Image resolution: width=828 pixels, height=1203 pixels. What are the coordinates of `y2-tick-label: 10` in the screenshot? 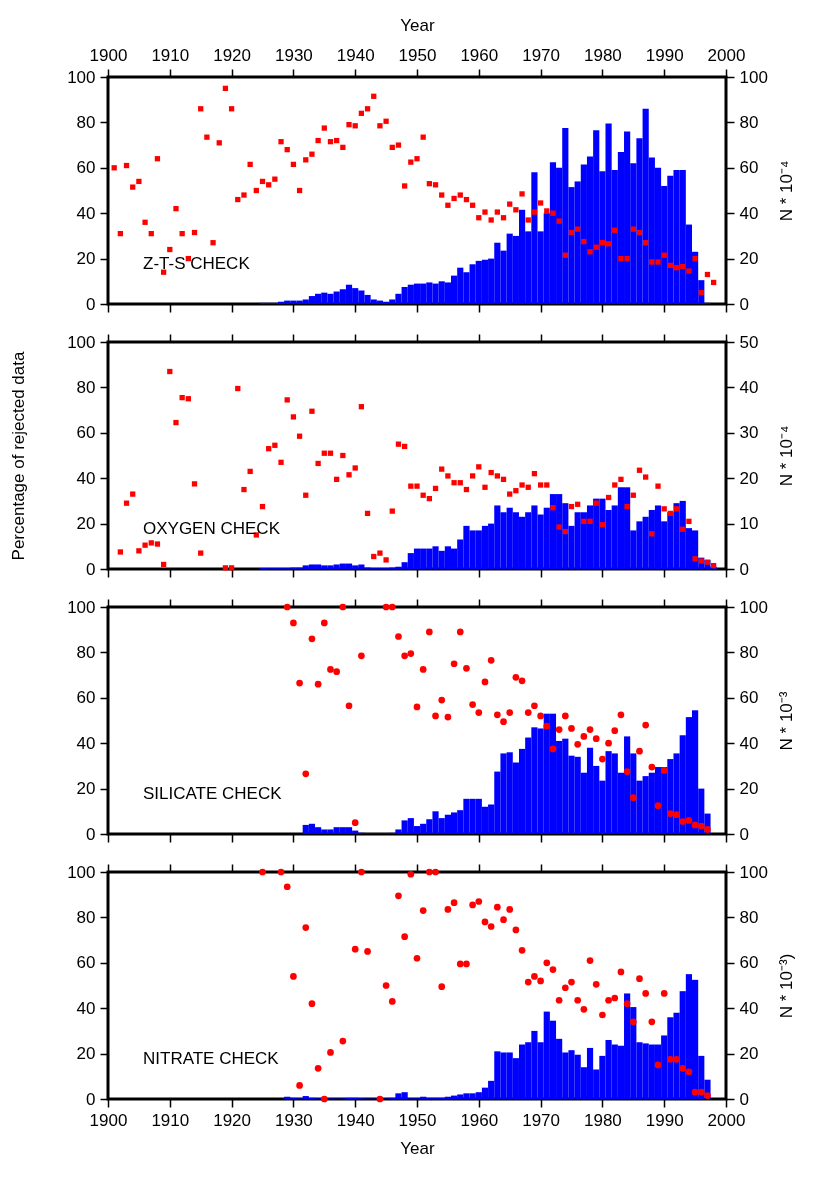 It's located at (749, 524).